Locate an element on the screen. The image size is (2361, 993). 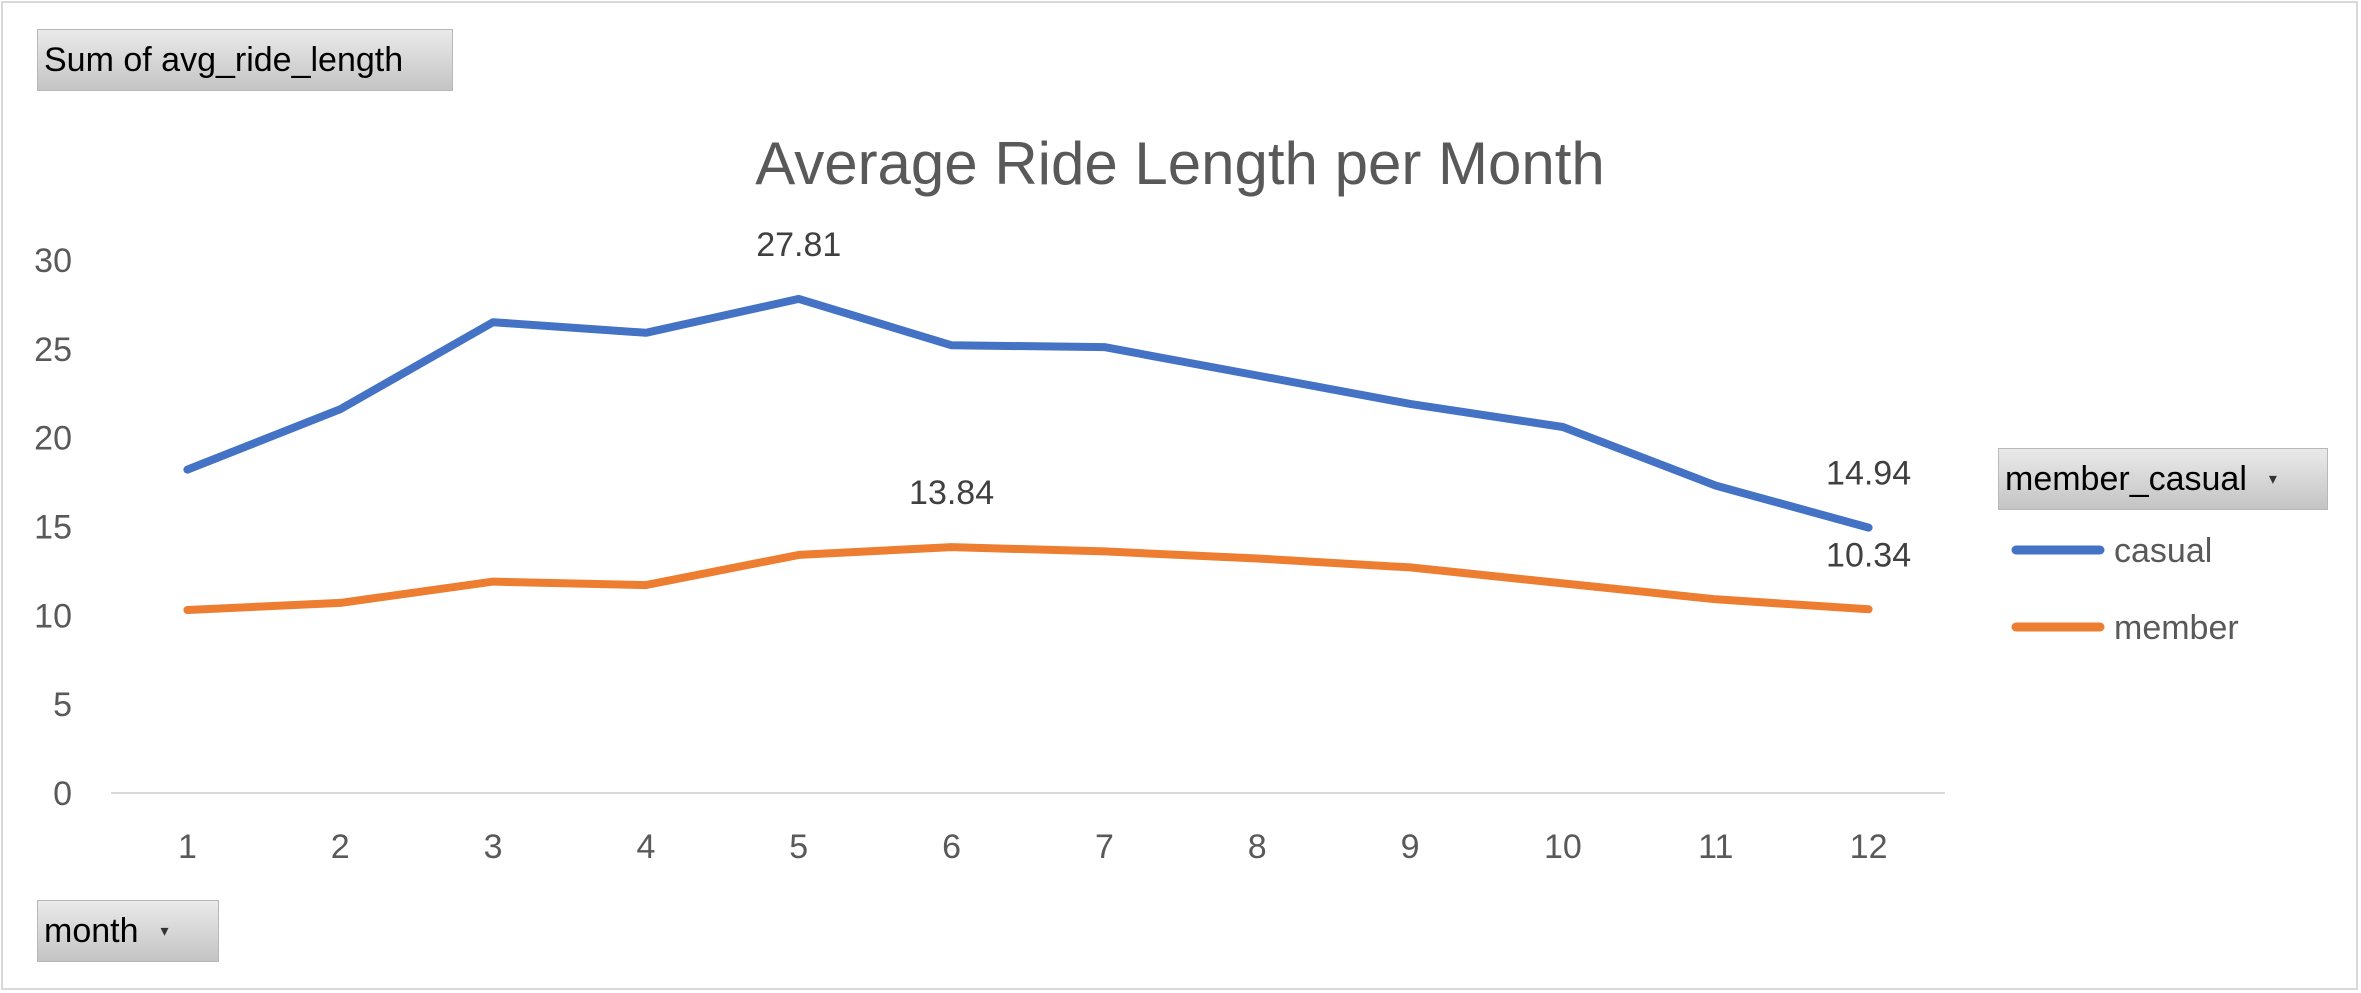
x-axis: 1 2 3 4 5 6 7 8 9 10 11 12 is located at coordinates (1033, 847).